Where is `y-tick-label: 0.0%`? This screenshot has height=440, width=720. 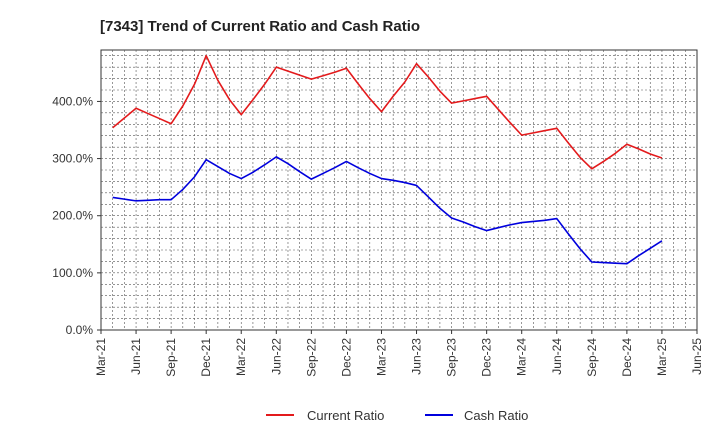 y-tick-label: 0.0% is located at coordinates (80, 330).